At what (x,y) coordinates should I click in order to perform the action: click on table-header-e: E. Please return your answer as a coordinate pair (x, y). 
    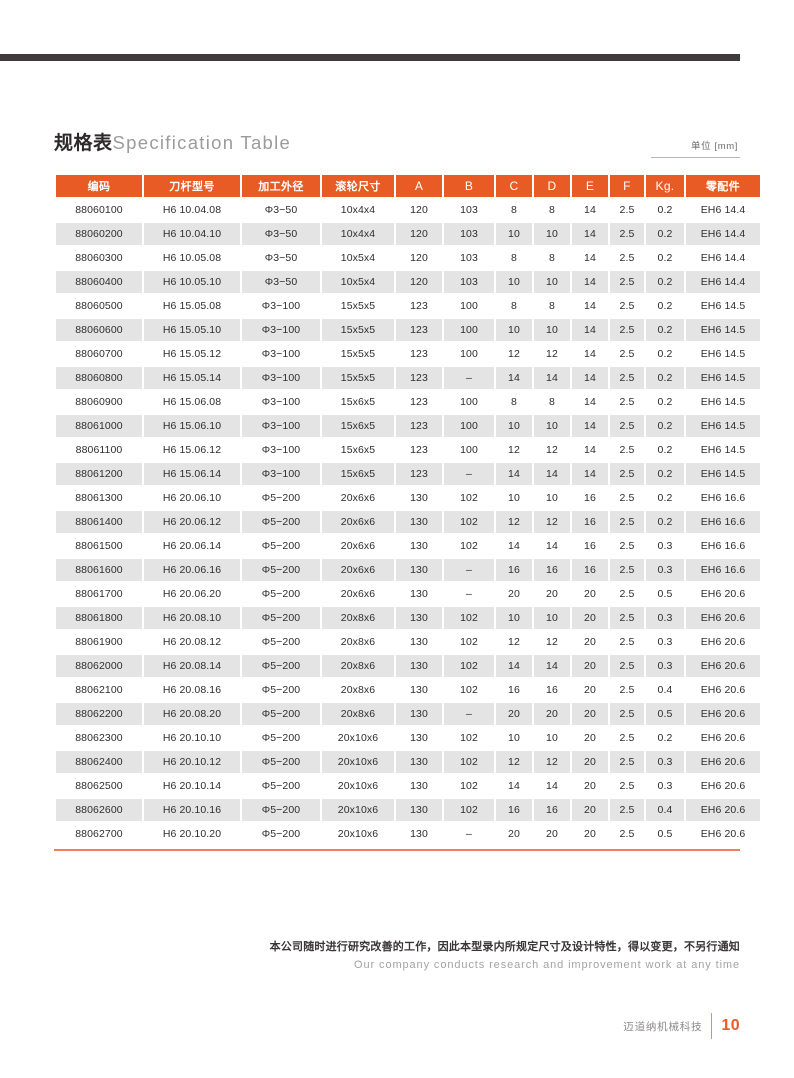
    Looking at the image, I should click on (590, 186).